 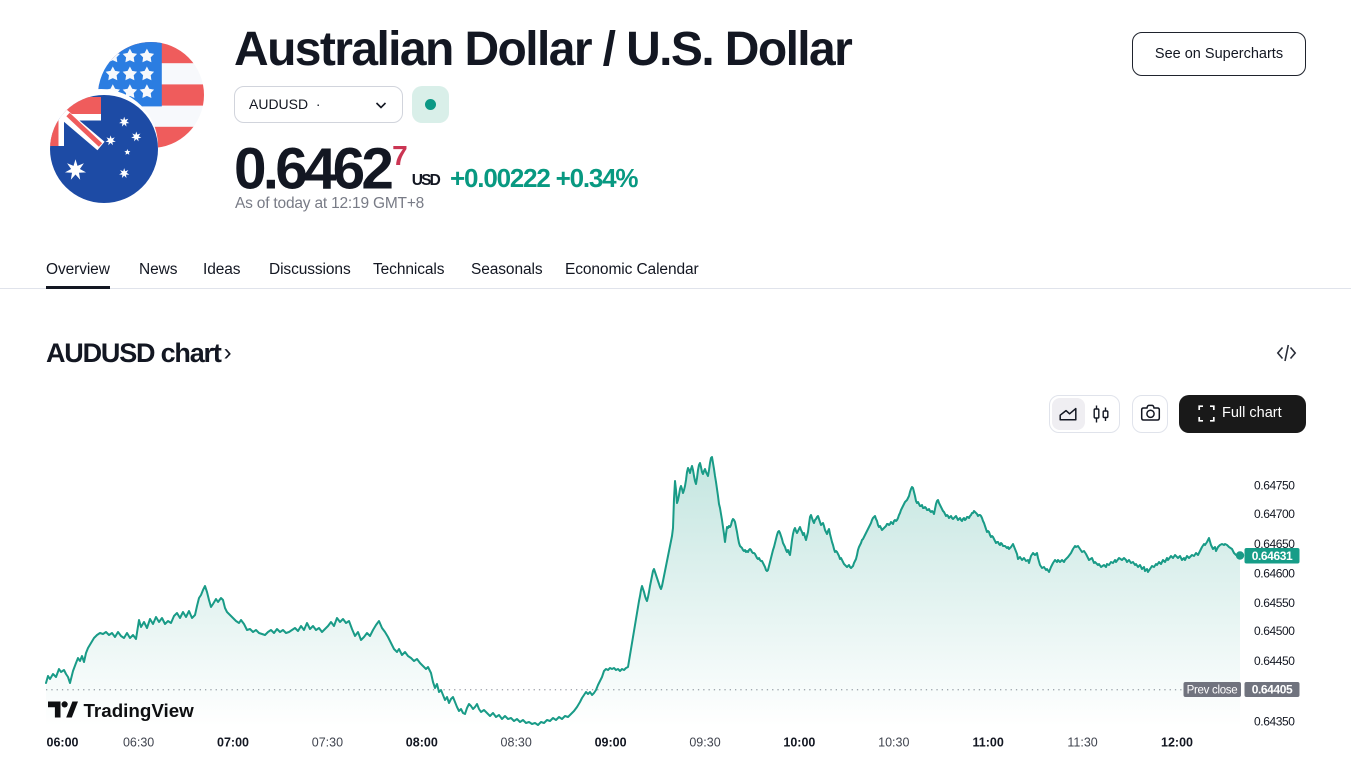 I want to click on svg-text: 10:00, so click(x=799, y=743).